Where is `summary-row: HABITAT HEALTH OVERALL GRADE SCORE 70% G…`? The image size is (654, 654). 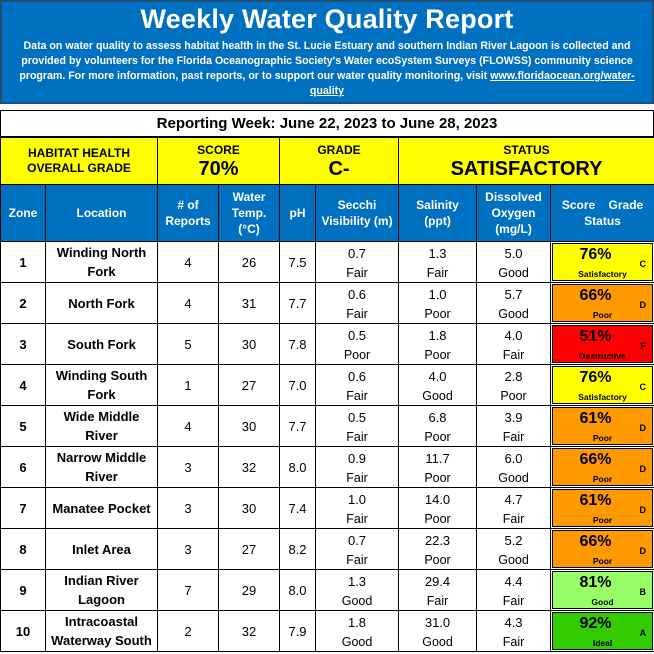 summary-row: HABITAT HEALTH OVERALL GRADE SCORE 70% G… is located at coordinates (327, 161).